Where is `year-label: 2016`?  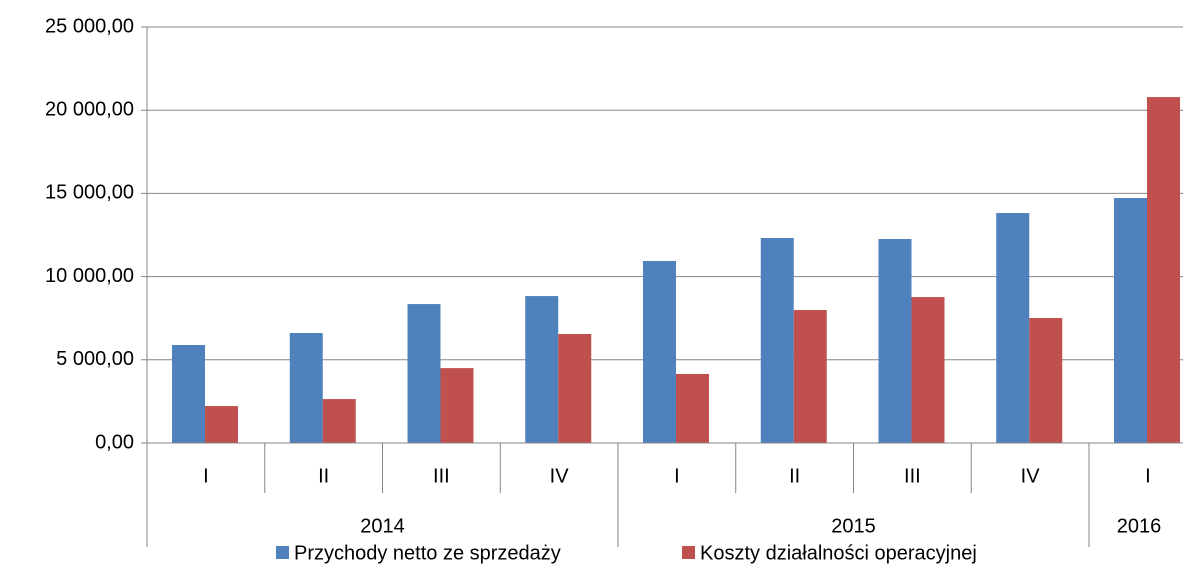
year-label: 2016 is located at coordinates (1139, 526).